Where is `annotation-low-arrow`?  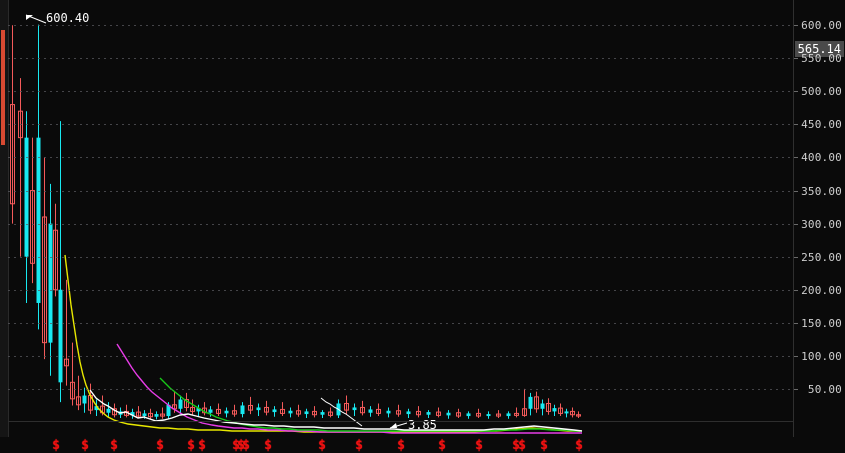
annotation-low-arrow is located at coordinates (398, 425).